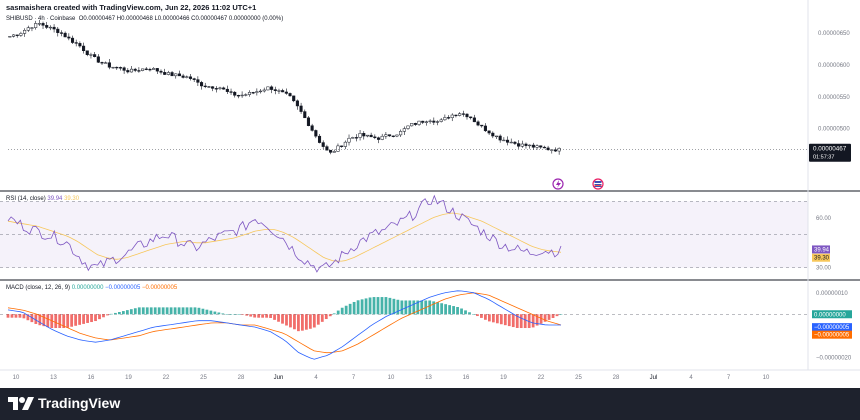 Image resolution: width=860 pixels, height=420 pixels. What do you see at coordinates (832, 327) in the screenshot?
I see `macd-line-badge` at bounding box center [832, 327].